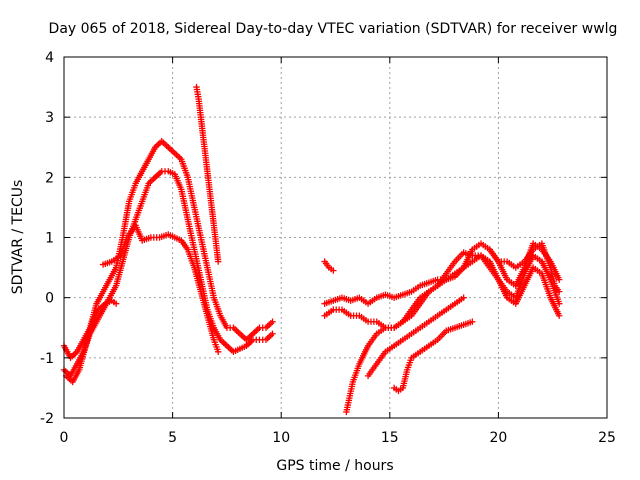 This screenshot has width=640, height=480. I want to click on x-tick-label: 10, so click(281, 438).